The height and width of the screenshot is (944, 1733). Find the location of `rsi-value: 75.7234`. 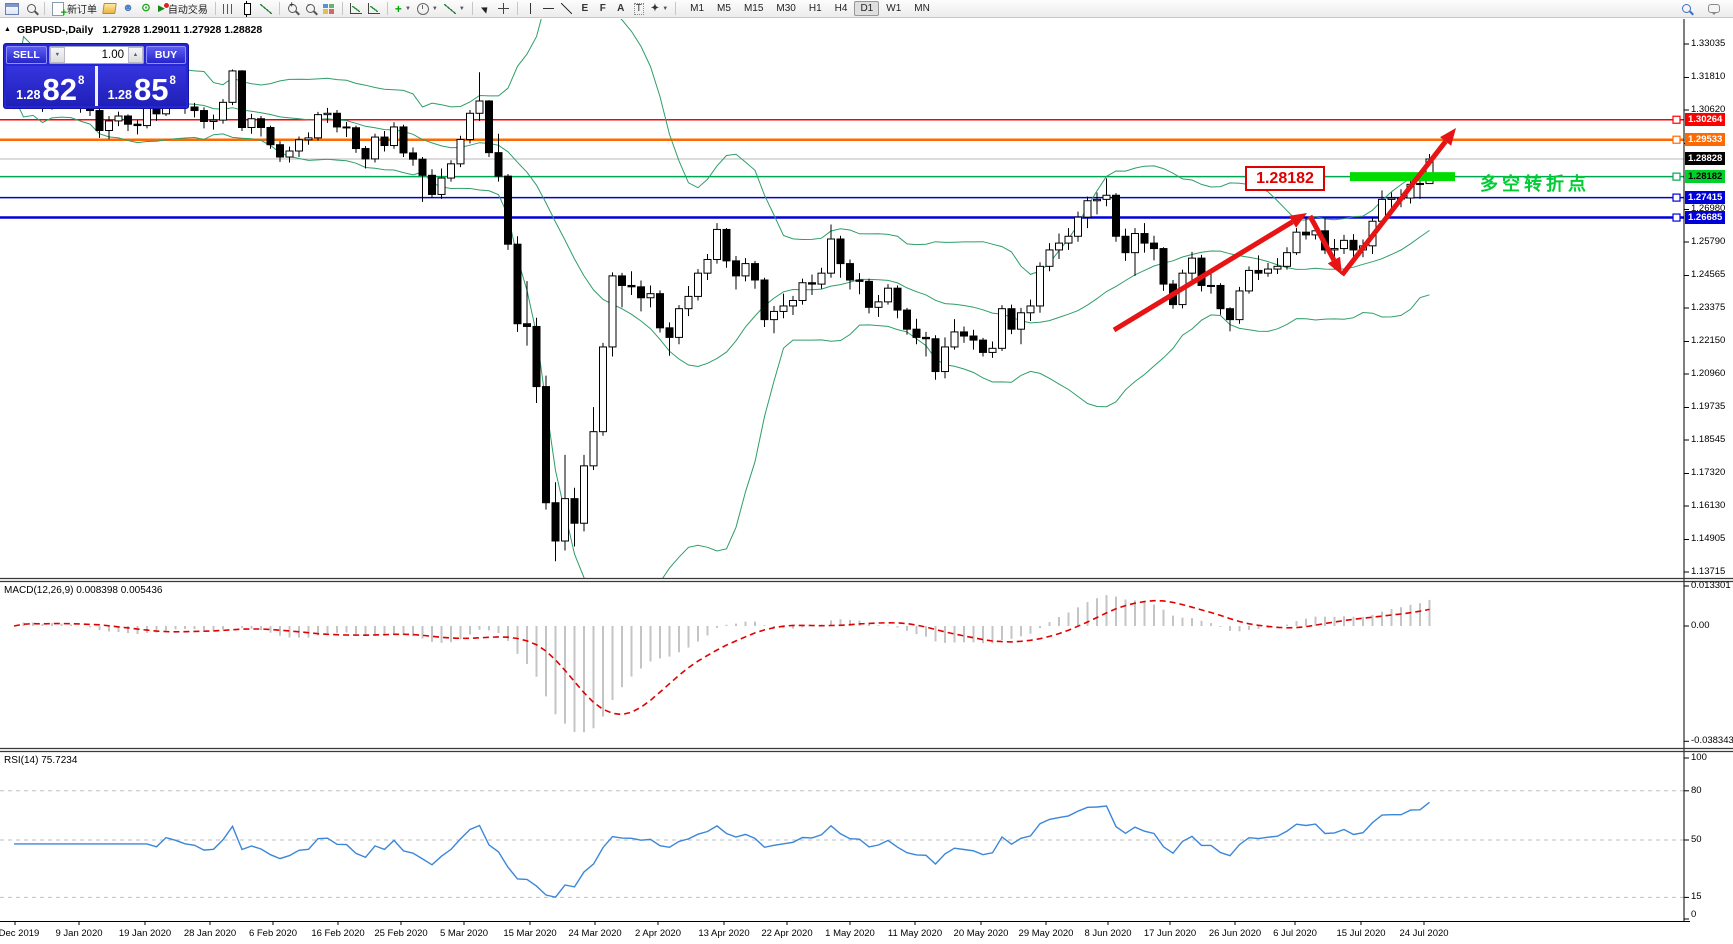

rsi-value: 75.7234 is located at coordinates (59, 760).